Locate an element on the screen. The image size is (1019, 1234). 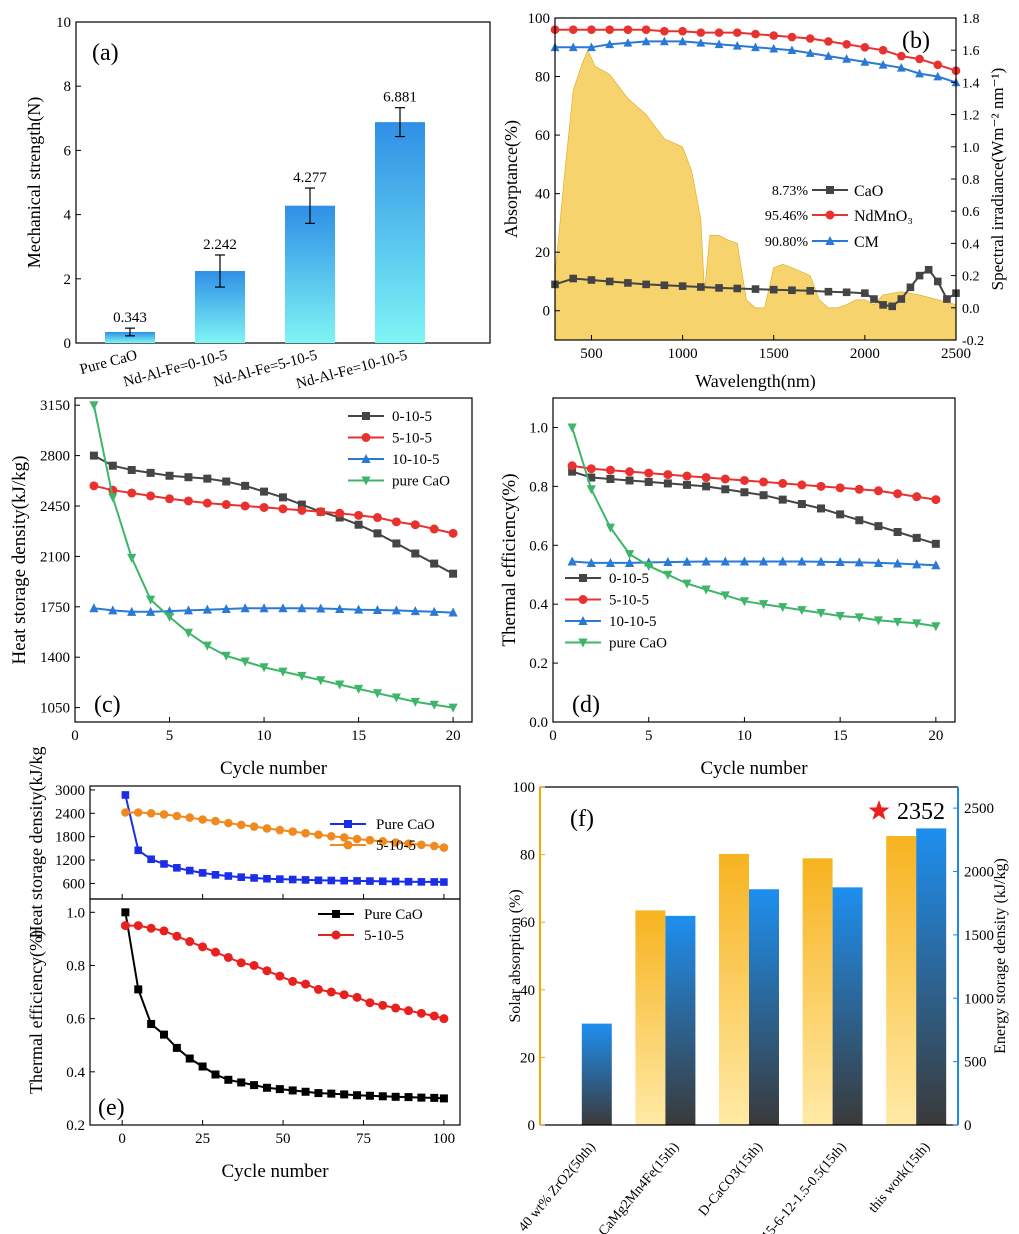
y-tick-label: 0.6 is located at coordinates (538, 546).